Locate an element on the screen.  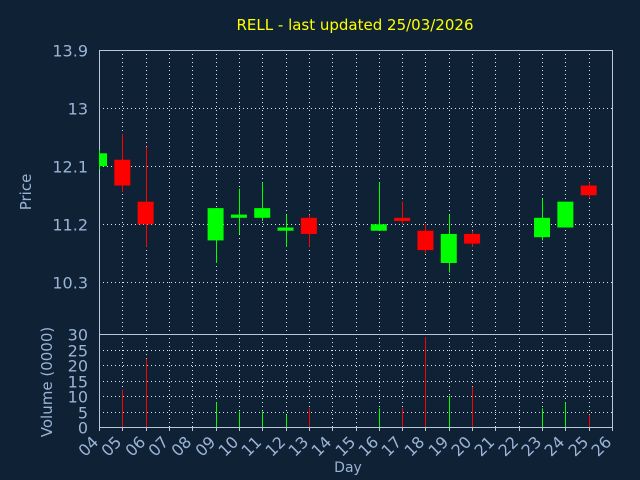
price-tick-label: 12.1 is located at coordinates (70, 167).